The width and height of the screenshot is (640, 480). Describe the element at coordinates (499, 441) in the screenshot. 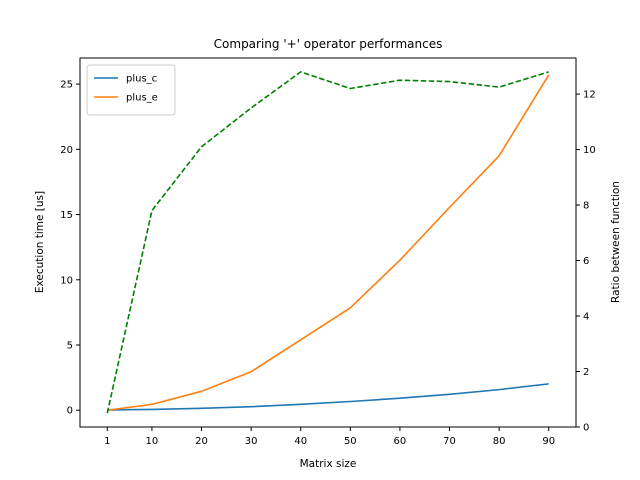

I see `x-tick-label: 80` at that location.